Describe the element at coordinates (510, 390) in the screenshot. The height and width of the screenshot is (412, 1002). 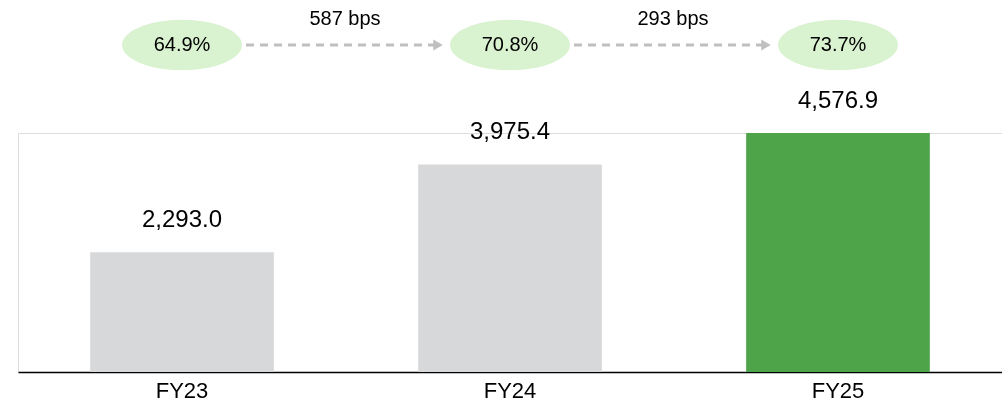
I see `x-tick-label: FY24` at that location.